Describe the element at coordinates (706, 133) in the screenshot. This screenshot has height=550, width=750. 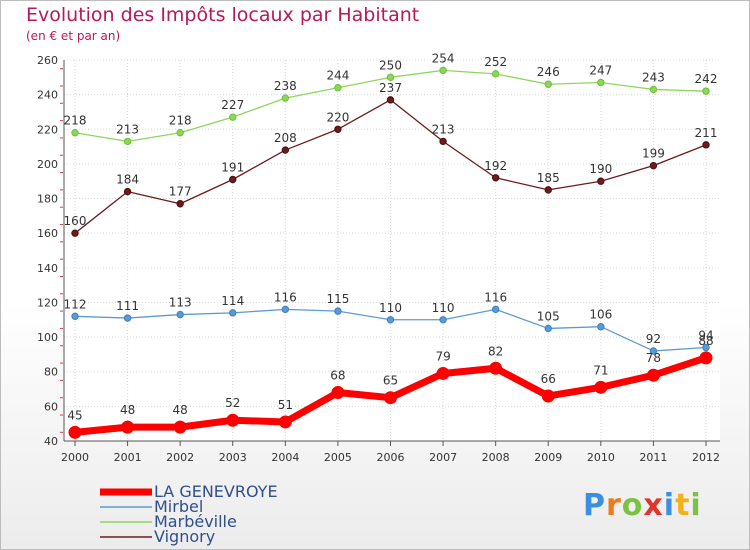
I see `data-label-vignory: 211` at that location.